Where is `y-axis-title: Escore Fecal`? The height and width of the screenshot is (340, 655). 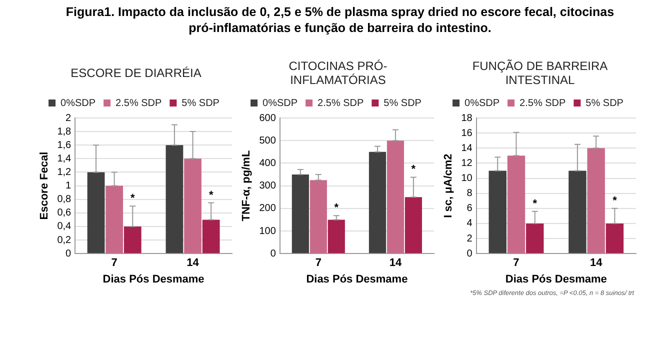
y-axis-title: Escore Fecal is located at coordinates (44, 186).